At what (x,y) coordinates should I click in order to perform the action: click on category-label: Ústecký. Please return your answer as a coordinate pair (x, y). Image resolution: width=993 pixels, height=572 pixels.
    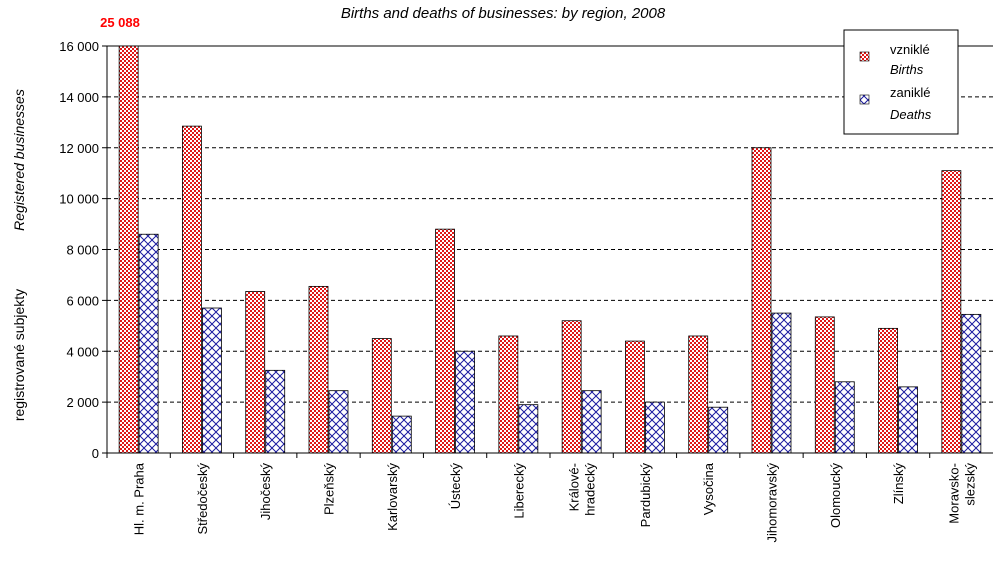
    Looking at the image, I should click on (455, 486).